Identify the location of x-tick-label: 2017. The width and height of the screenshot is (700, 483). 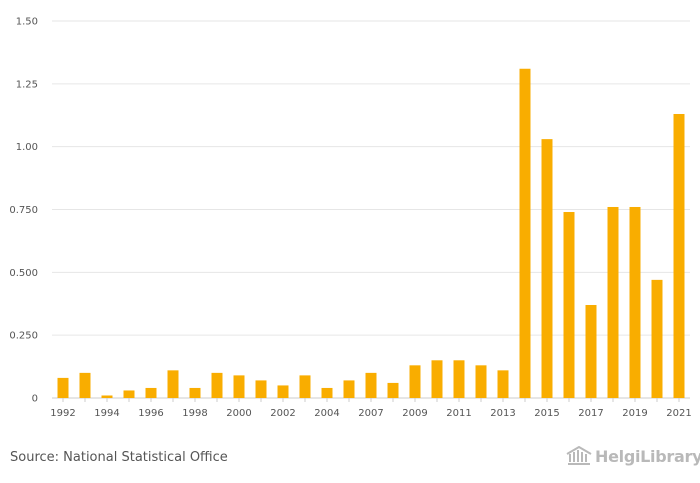
(590, 413).